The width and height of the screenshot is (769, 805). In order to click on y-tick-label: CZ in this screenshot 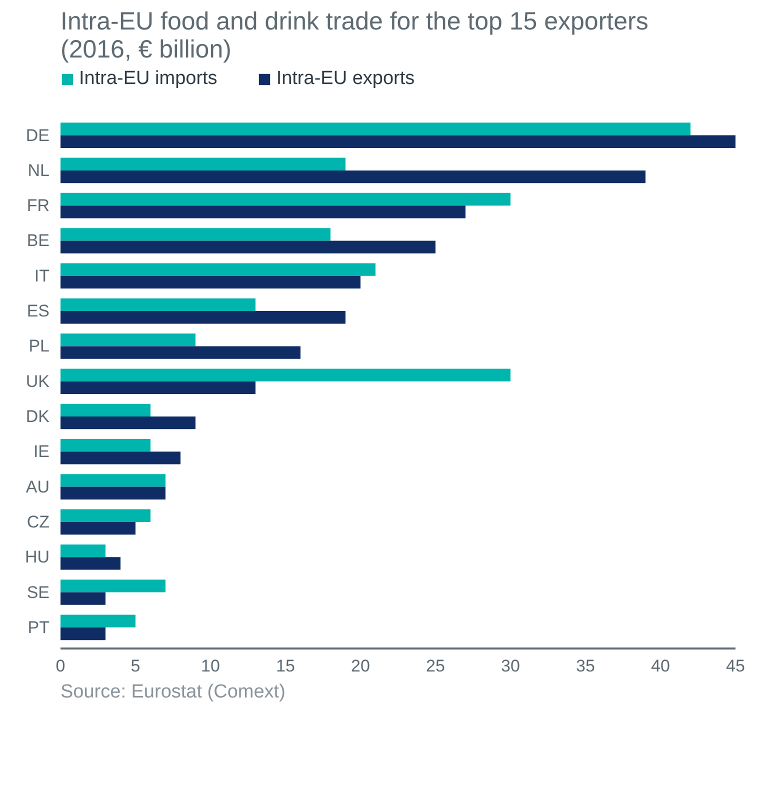, I will do `click(38, 522)`.